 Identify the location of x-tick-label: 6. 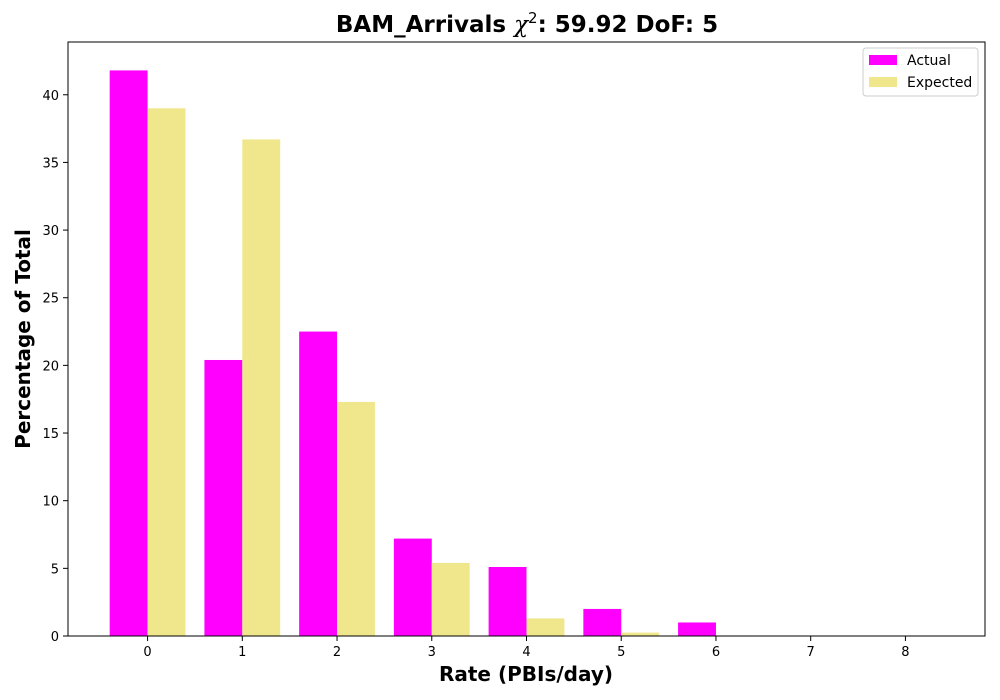
(716, 652).